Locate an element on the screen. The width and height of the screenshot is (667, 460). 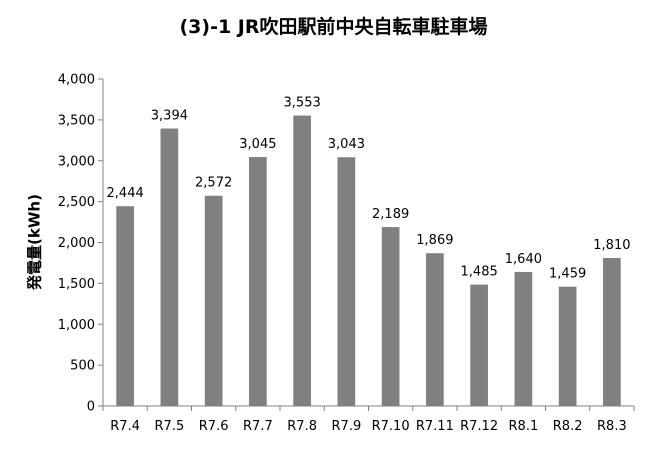
y-tick-label: 1,000 is located at coordinates (76, 325).